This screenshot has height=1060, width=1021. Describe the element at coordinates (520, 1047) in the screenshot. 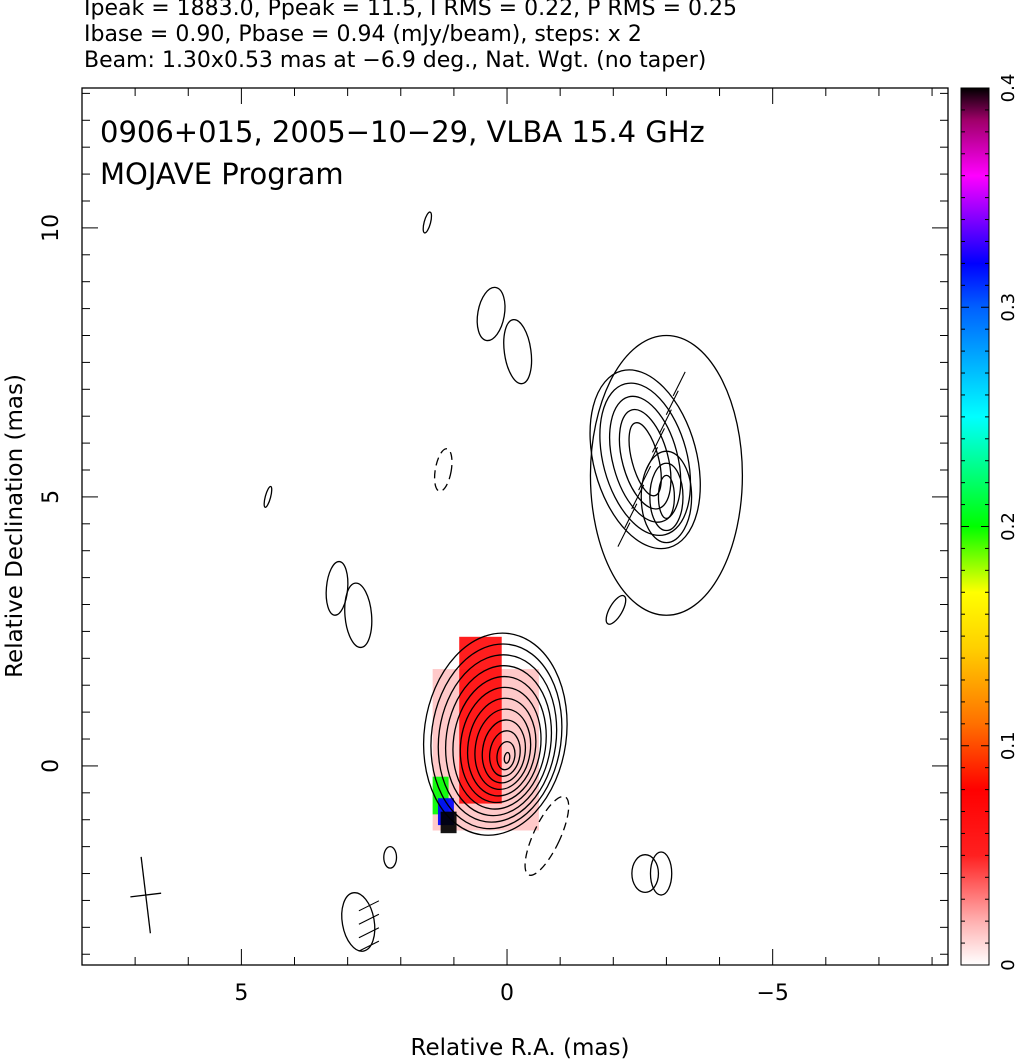

I see `x-axis-label: Relative R.A. (mas)` at that location.